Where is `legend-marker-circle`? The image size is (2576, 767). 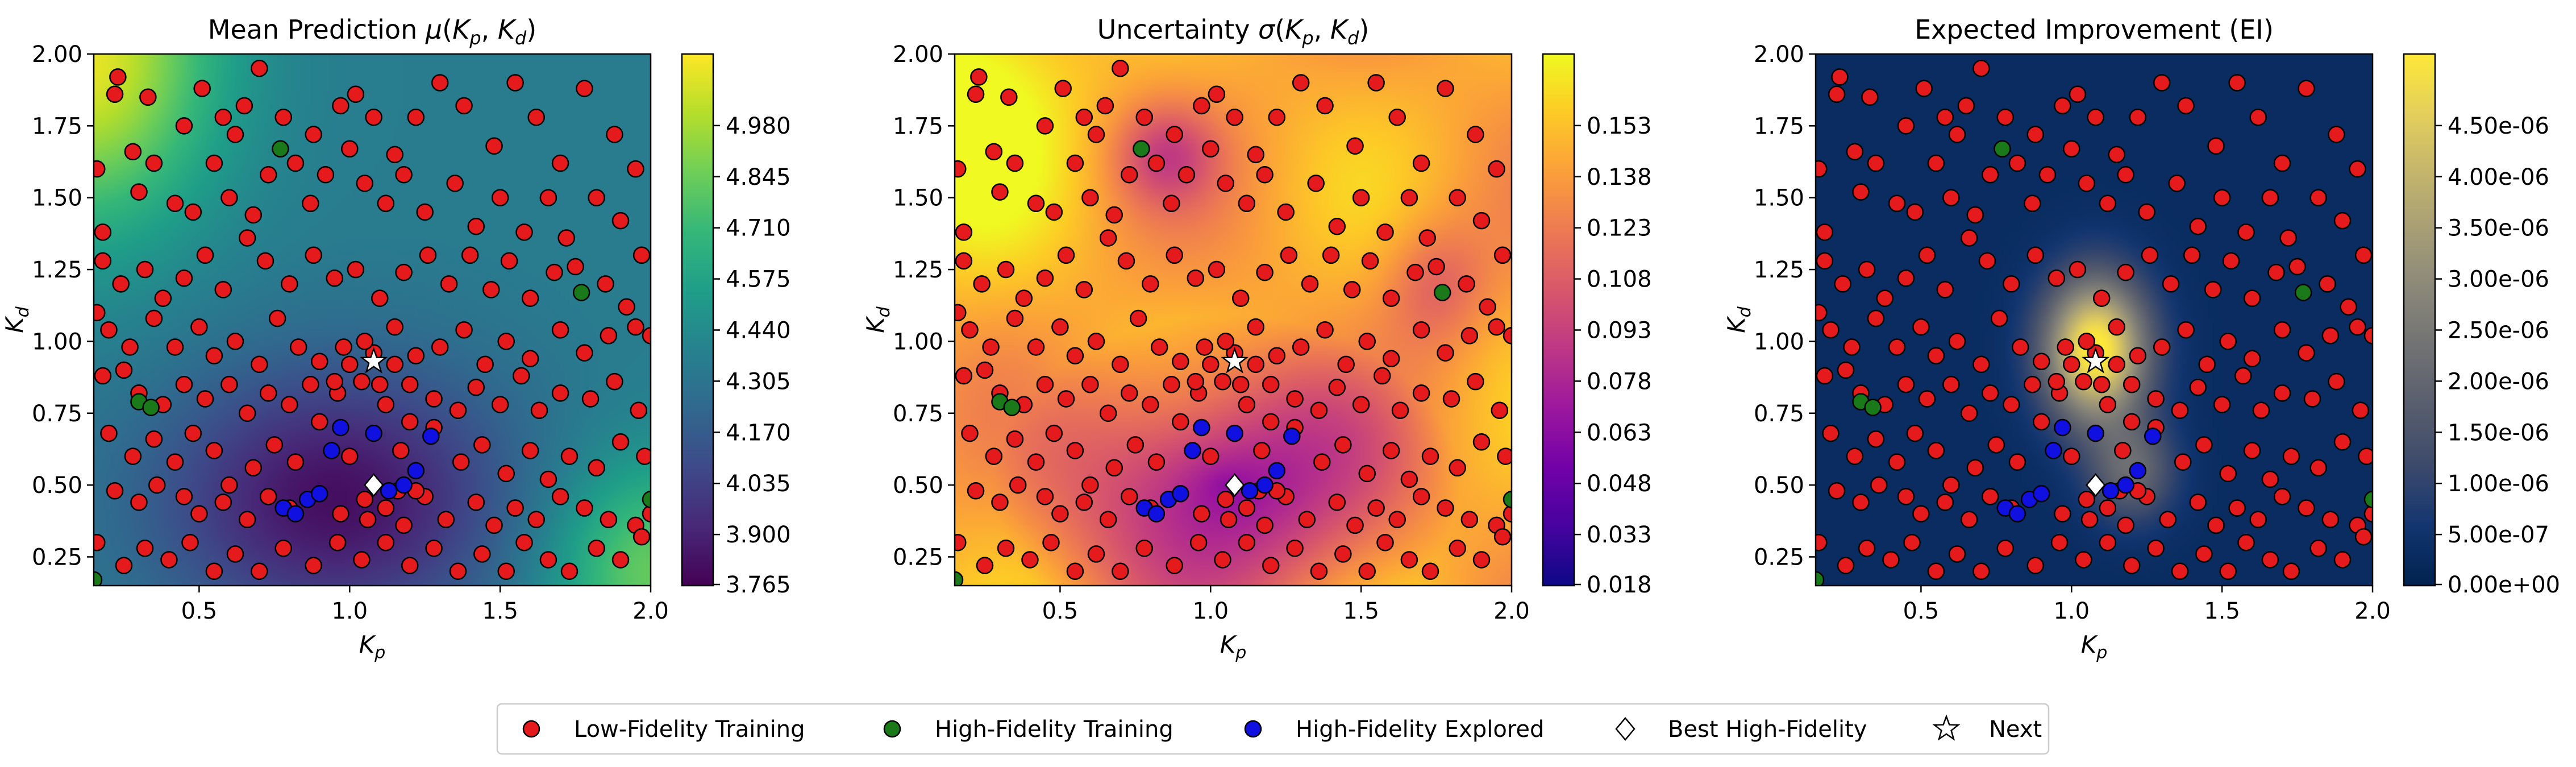
legend-marker-circle is located at coordinates (892, 729).